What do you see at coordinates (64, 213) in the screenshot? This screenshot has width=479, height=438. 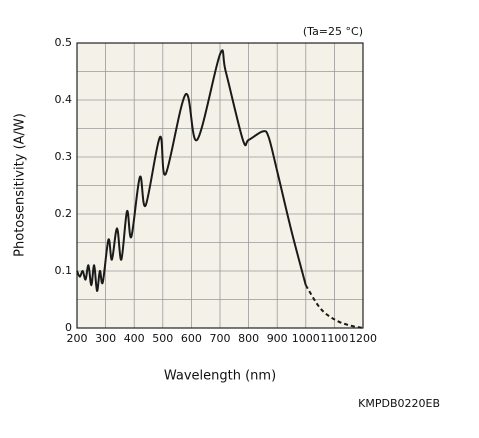 I see `y-tick-label: 0.2` at bounding box center [64, 213].